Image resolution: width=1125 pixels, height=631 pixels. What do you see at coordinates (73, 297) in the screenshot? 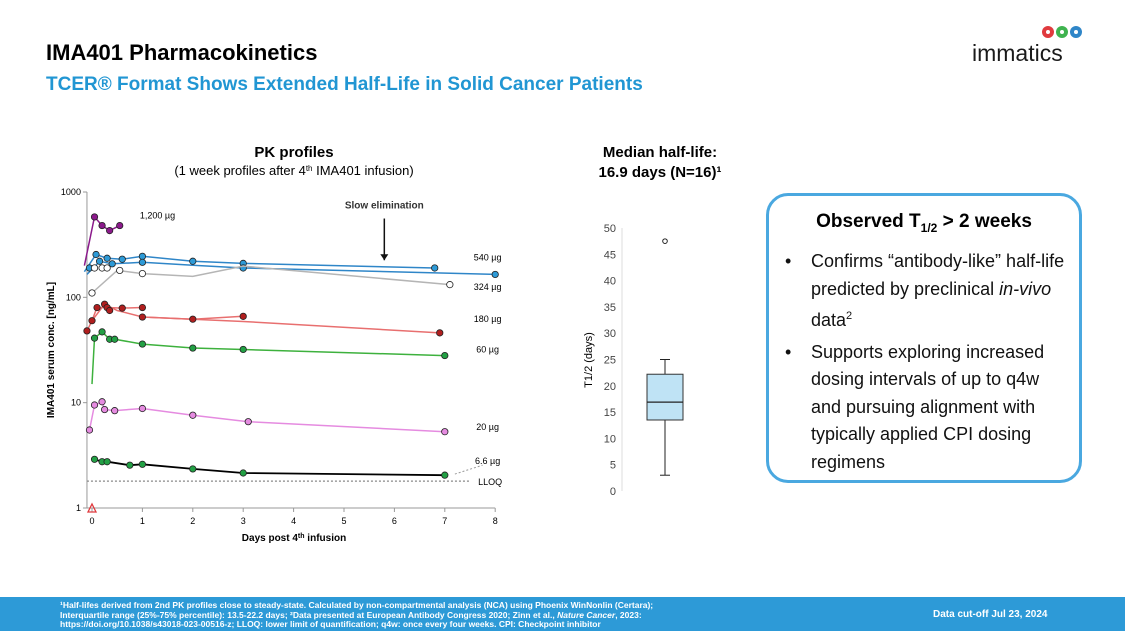
I see `pk-y-tick-label: 100` at bounding box center [73, 297].